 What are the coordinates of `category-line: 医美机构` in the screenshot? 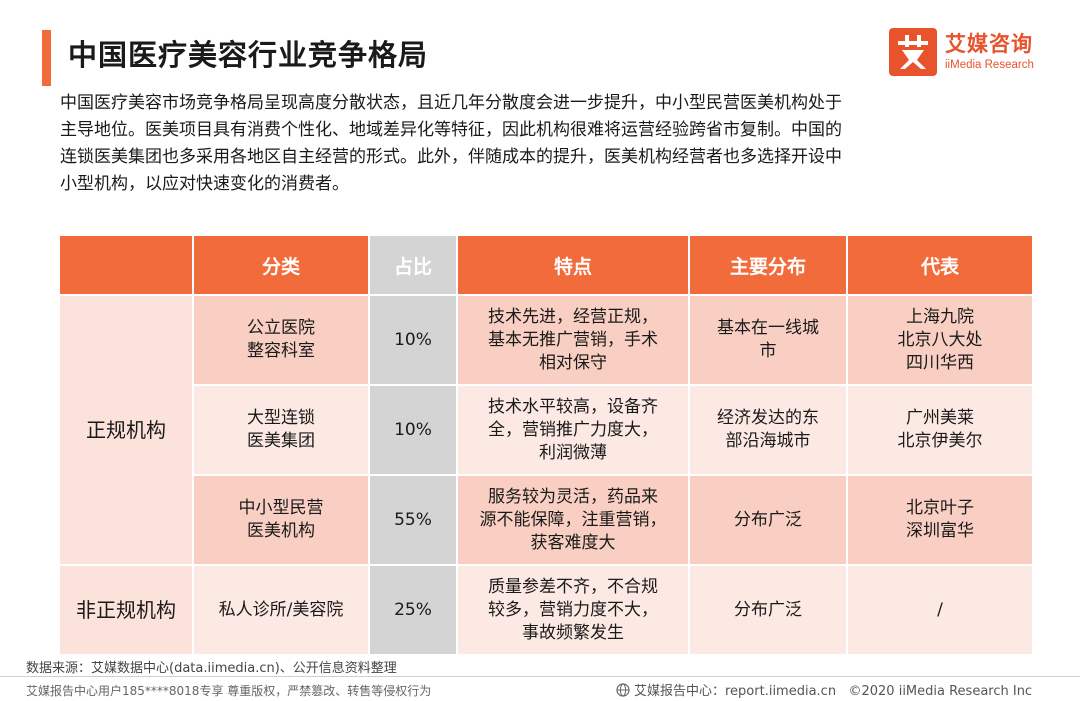 It's located at (281, 531).